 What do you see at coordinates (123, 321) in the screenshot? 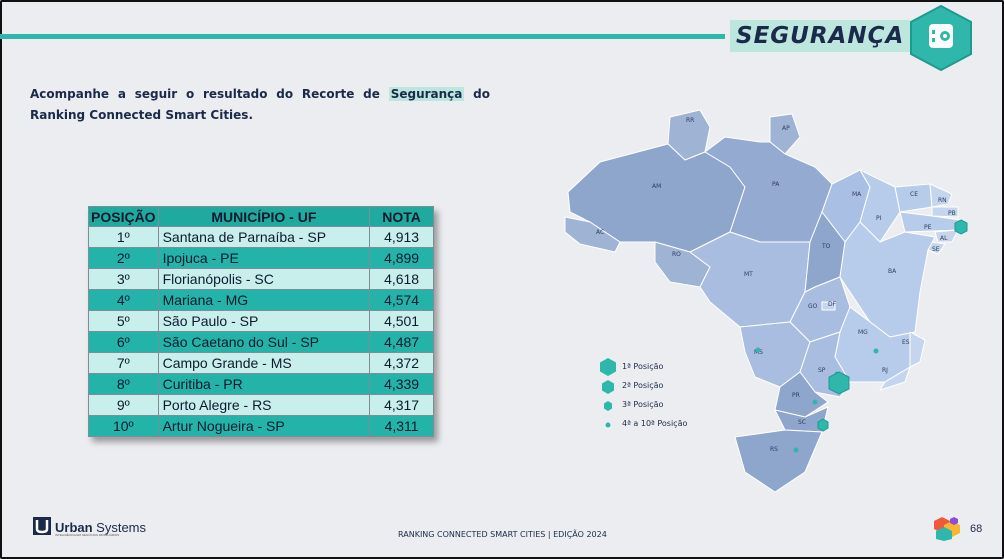
I see `cell-posicao: 5º` at bounding box center [123, 321].